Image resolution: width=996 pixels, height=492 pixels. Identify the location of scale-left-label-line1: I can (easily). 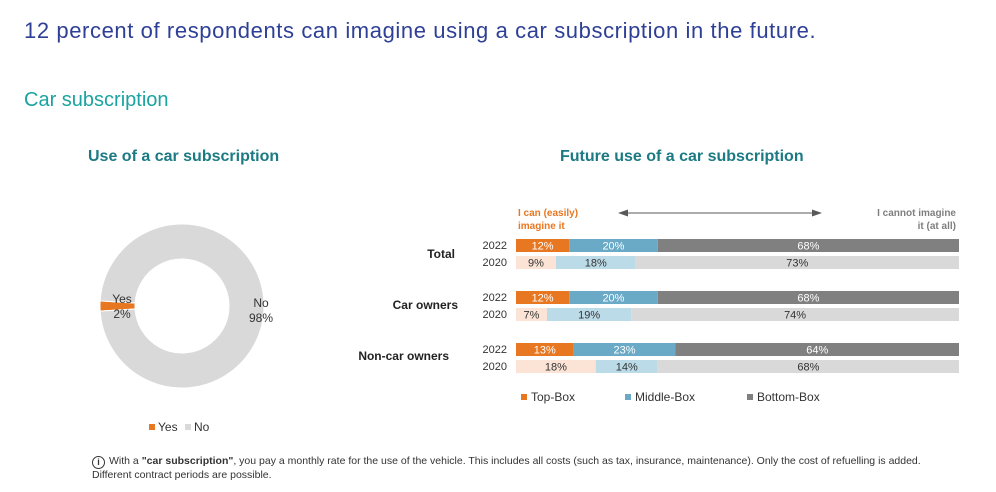
(548, 213).